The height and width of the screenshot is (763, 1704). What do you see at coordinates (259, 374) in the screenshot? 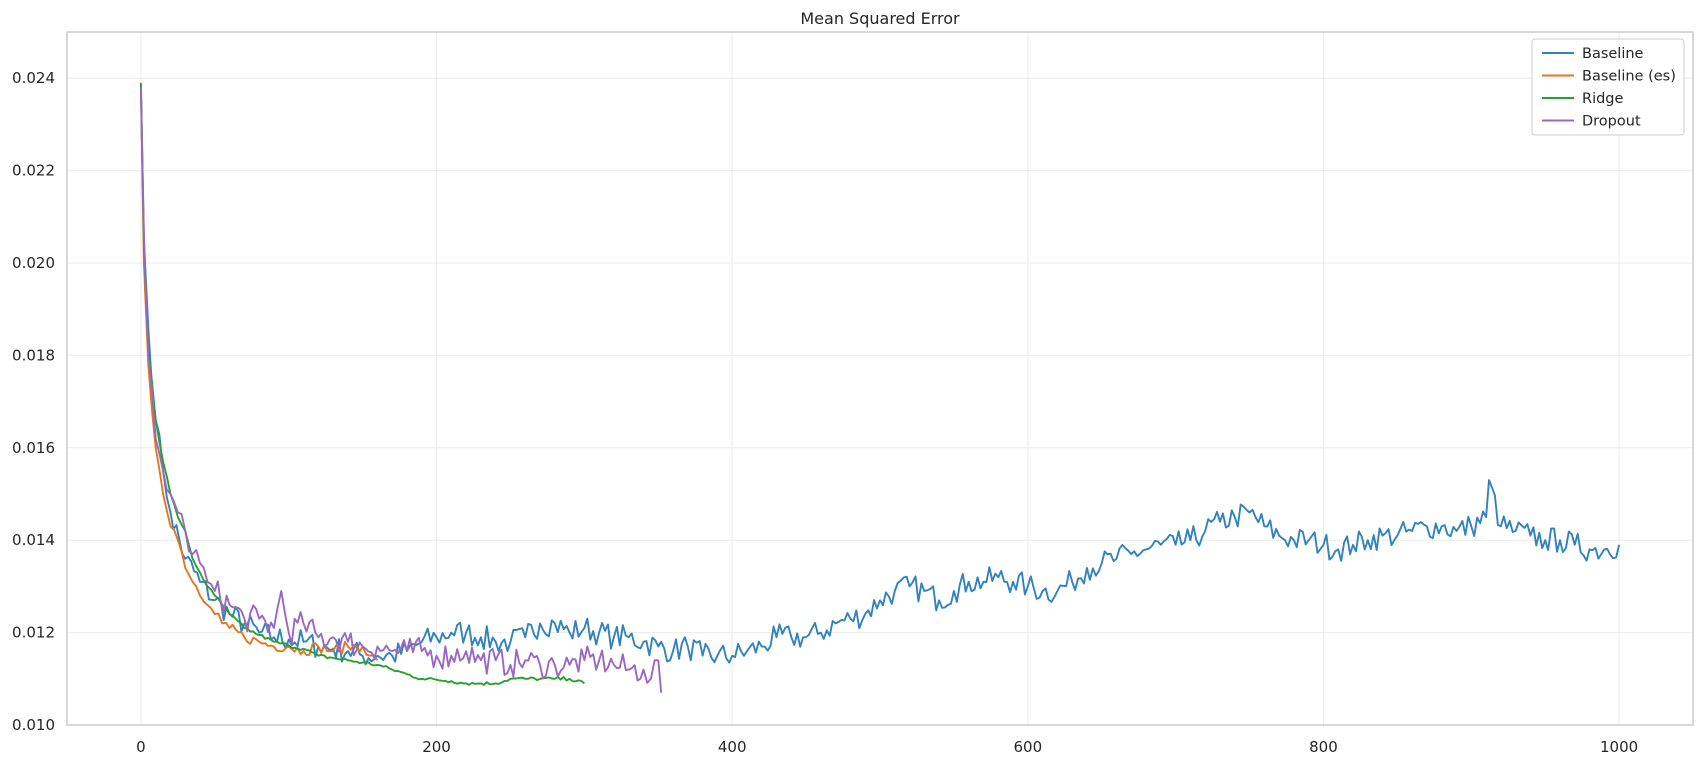
I see `series-line-baseline-es` at bounding box center [259, 374].